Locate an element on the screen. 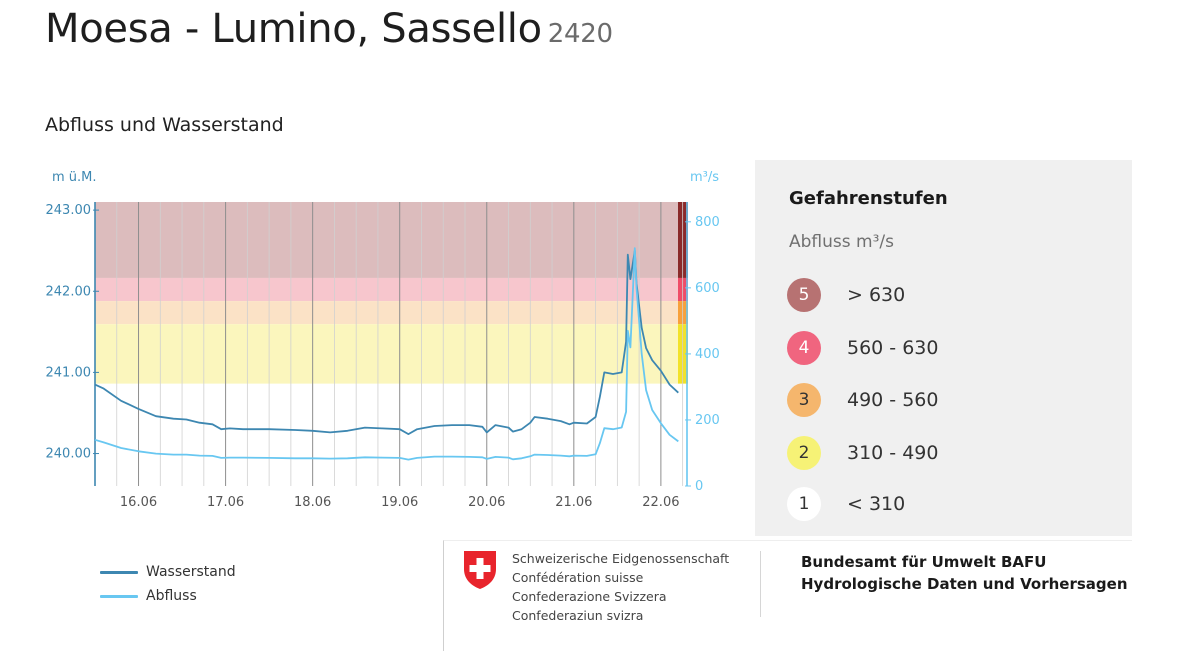 This screenshot has height=665, width=1200. danger-level-badge: 4 is located at coordinates (804, 348).